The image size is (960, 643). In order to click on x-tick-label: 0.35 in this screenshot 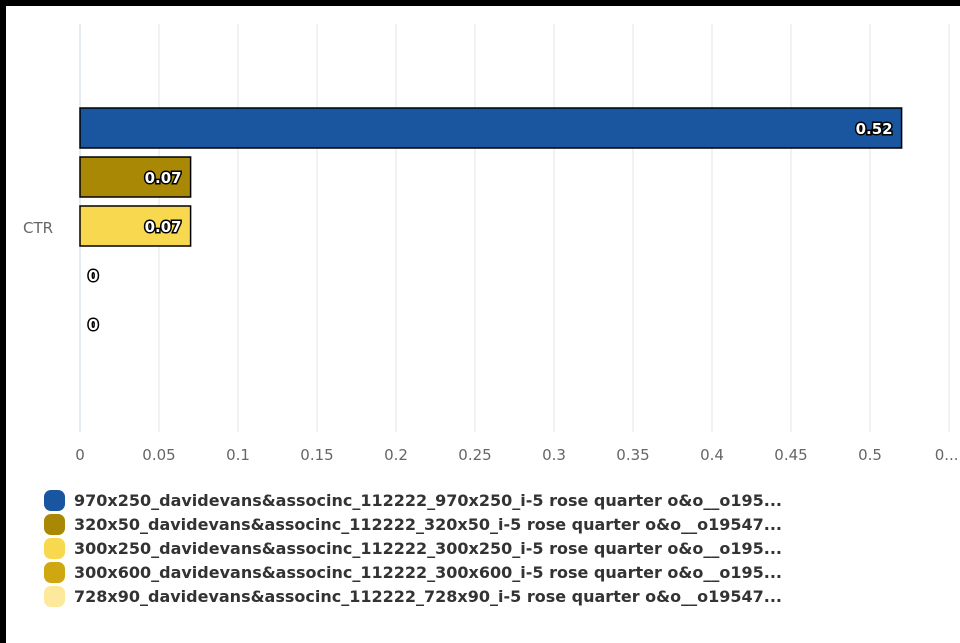, I will do `click(632, 455)`.